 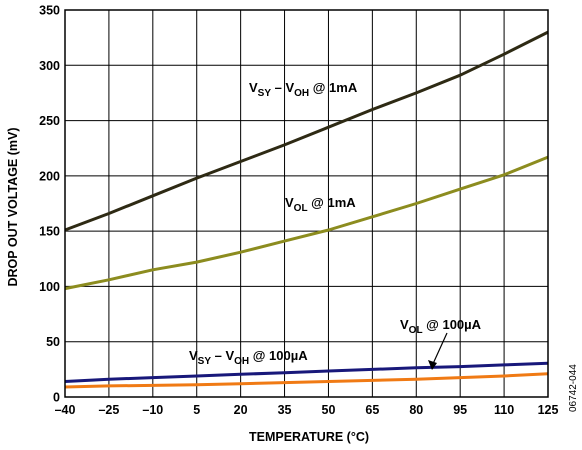 What do you see at coordinates (49, 121) in the screenshot?
I see `y-tick-label: 250` at bounding box center [49, 121].